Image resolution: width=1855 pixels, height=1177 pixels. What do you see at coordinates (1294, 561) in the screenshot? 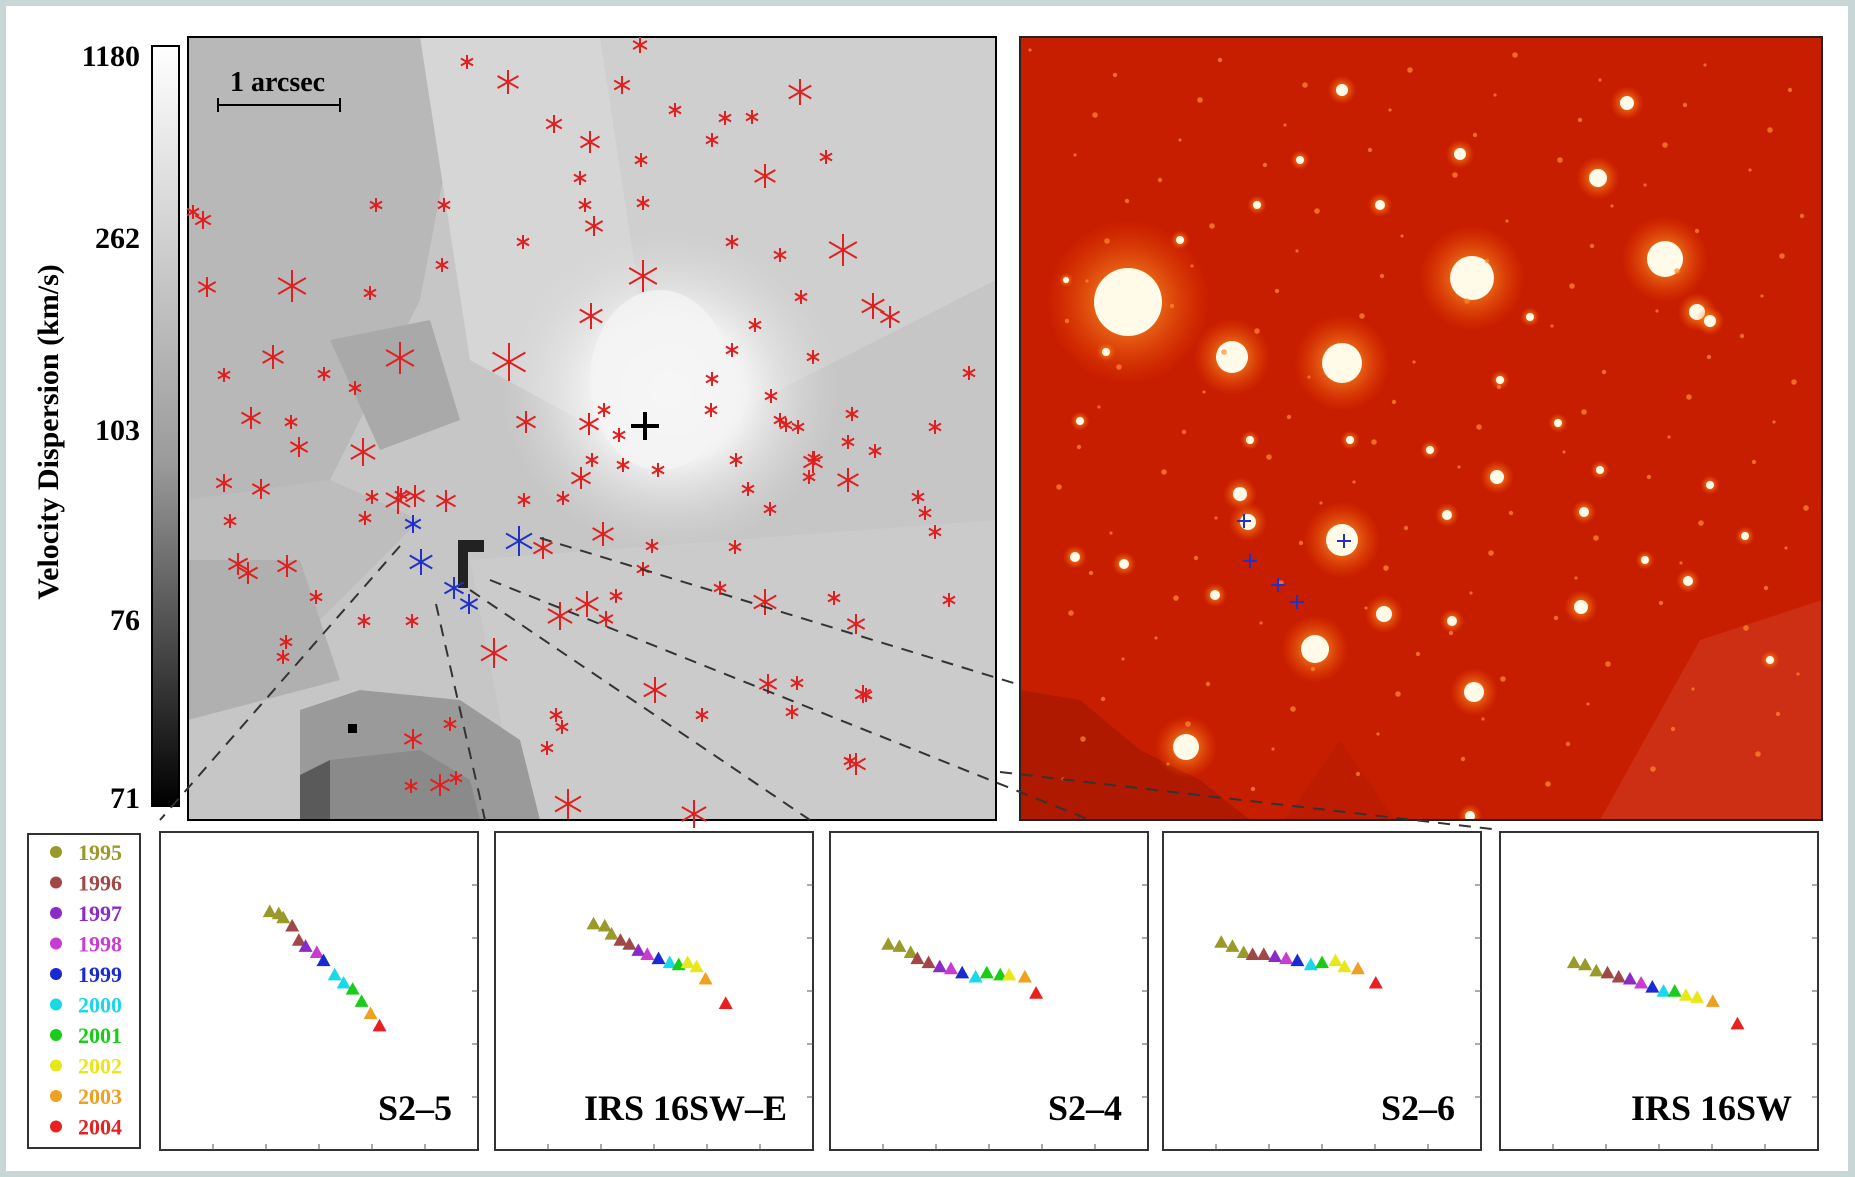
I see `highlighted-star-crosses` at bounding box center [1294, 561].